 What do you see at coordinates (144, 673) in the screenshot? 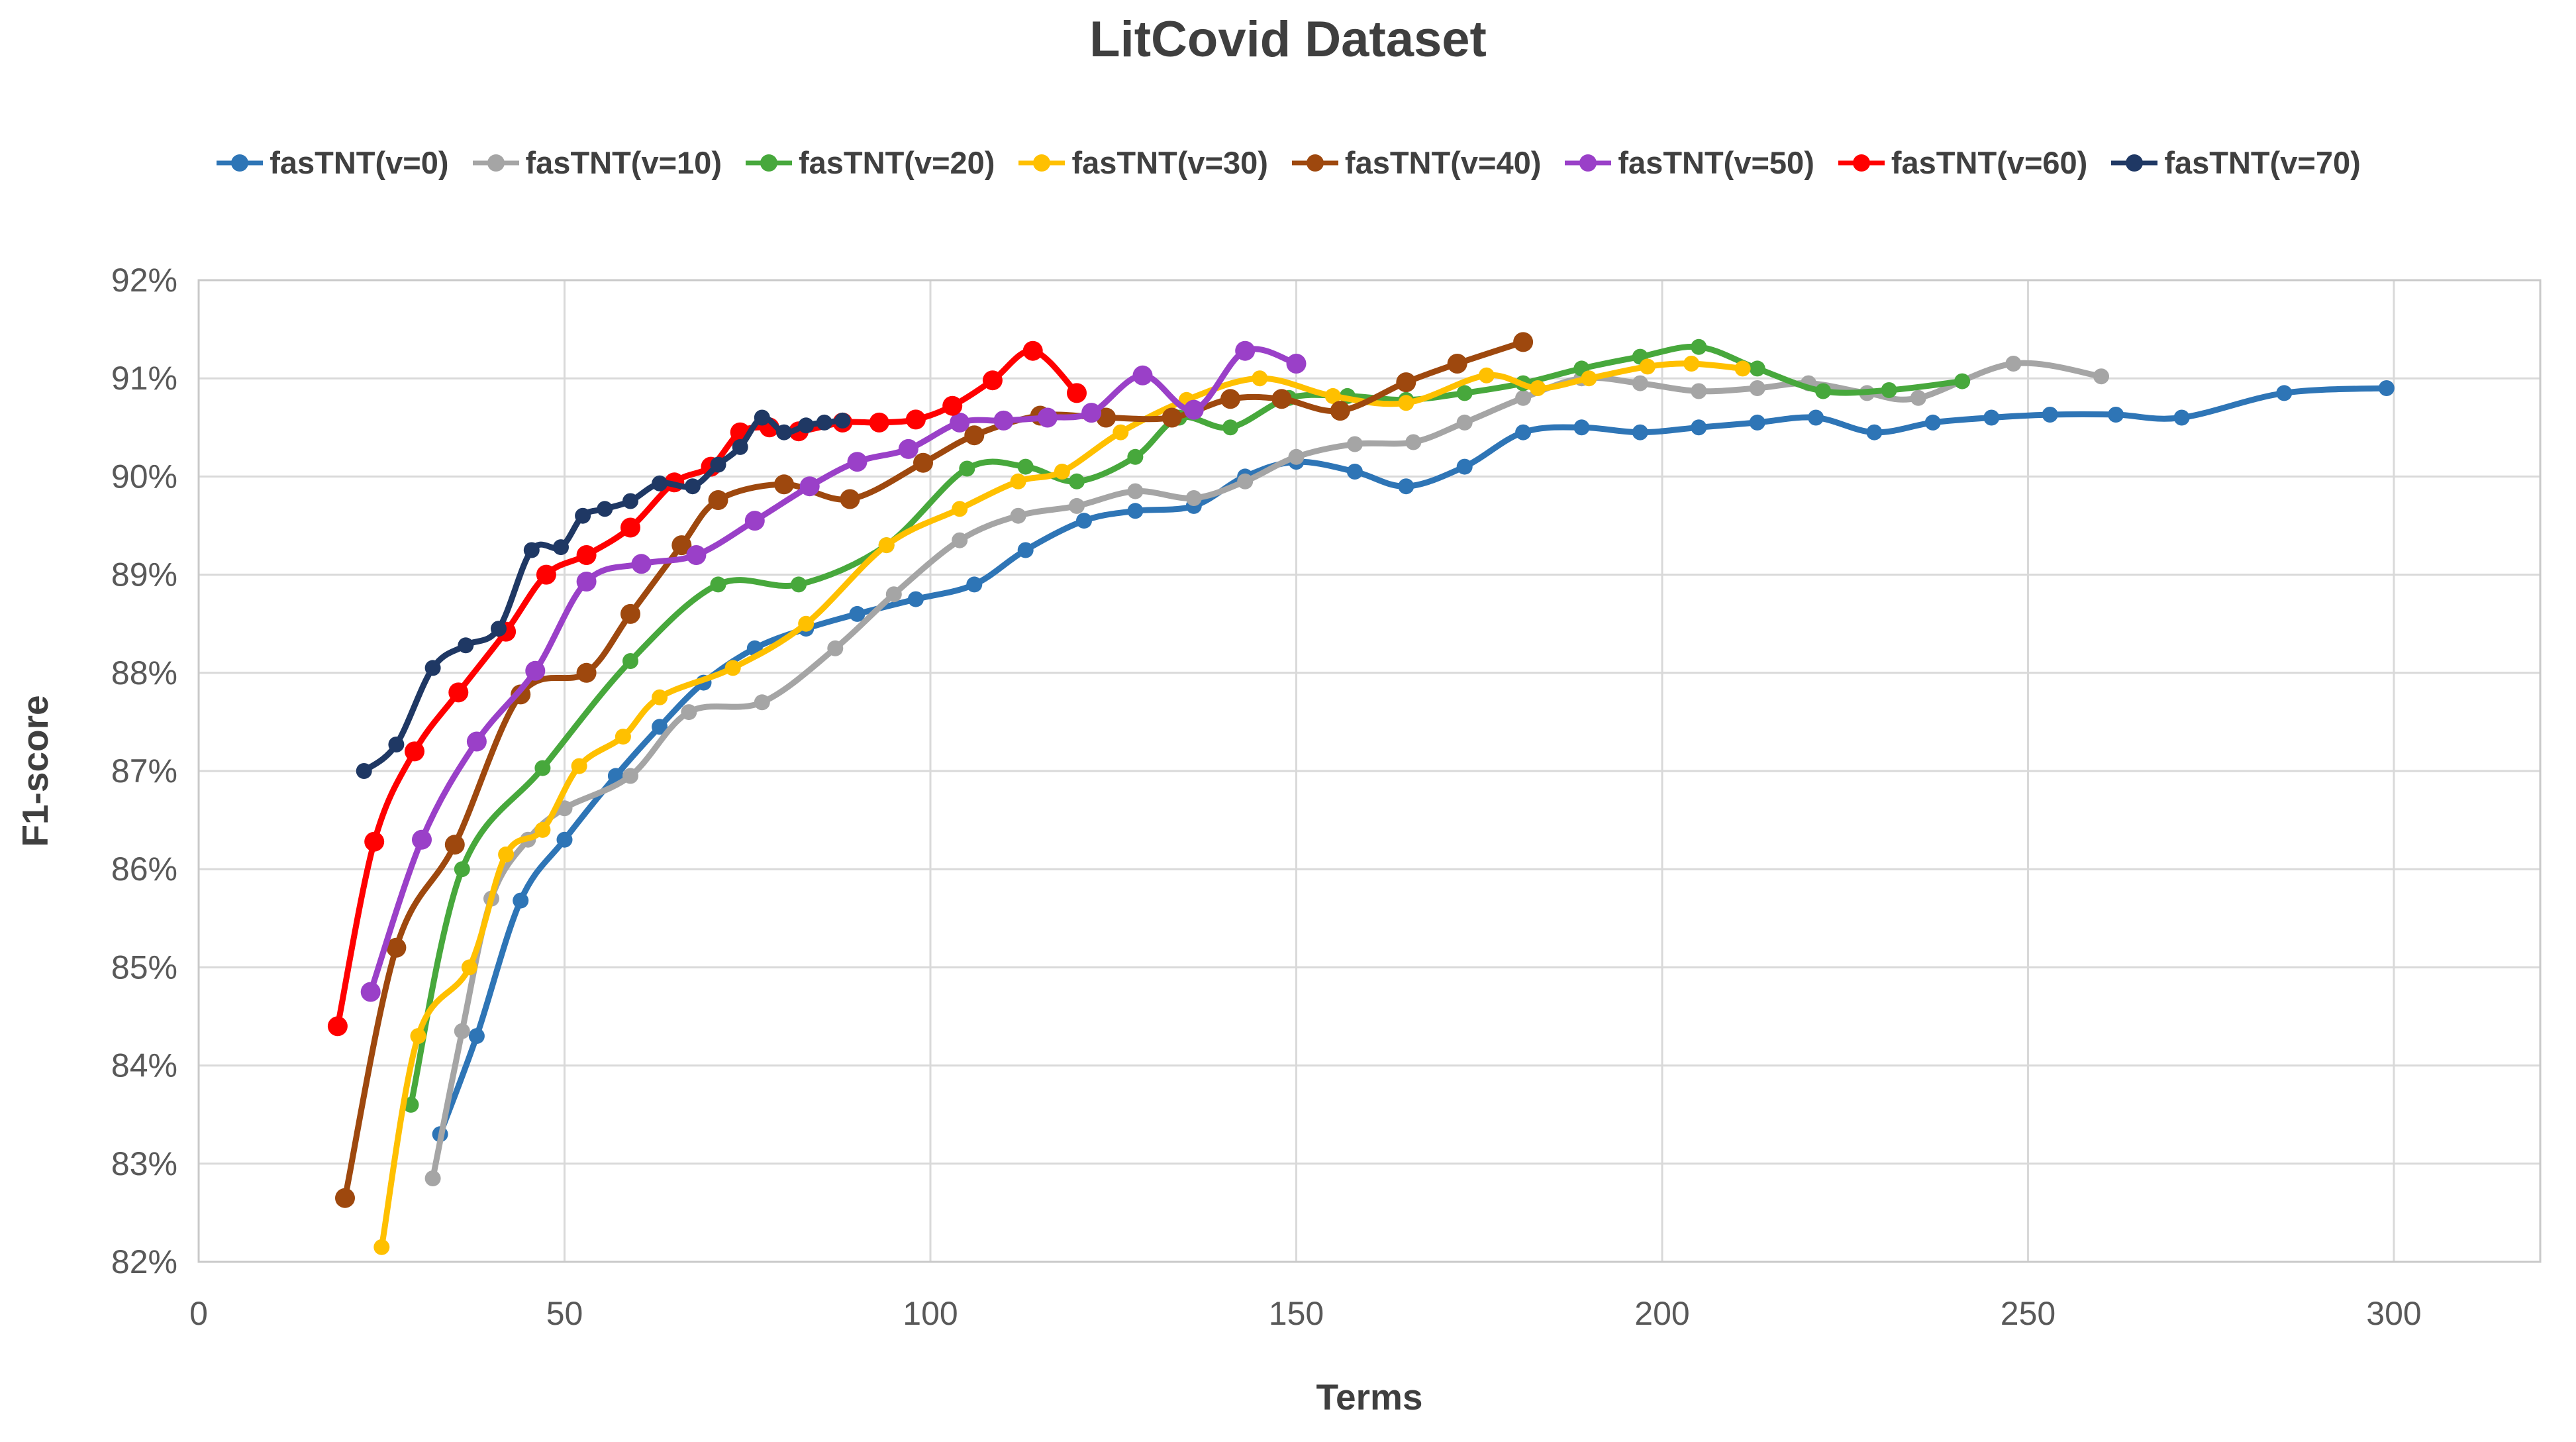
I see `y-tick-label: 88%` at bounding box center [144, 673].